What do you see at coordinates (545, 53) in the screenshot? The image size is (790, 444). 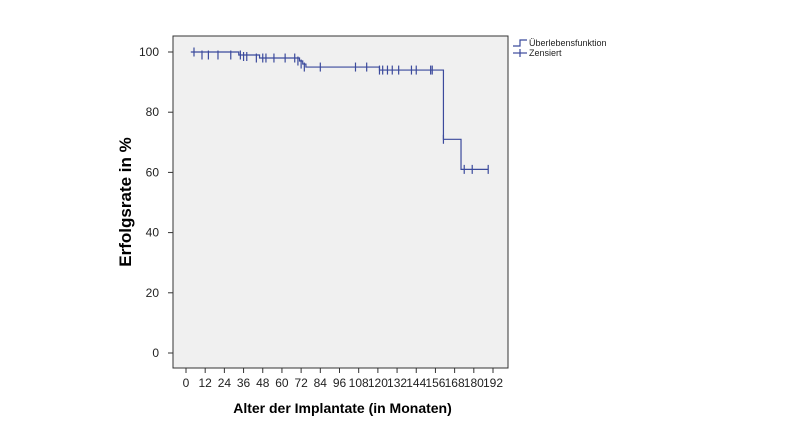 I see `legend-label: Zensiert` at bounding box center [545, 53].